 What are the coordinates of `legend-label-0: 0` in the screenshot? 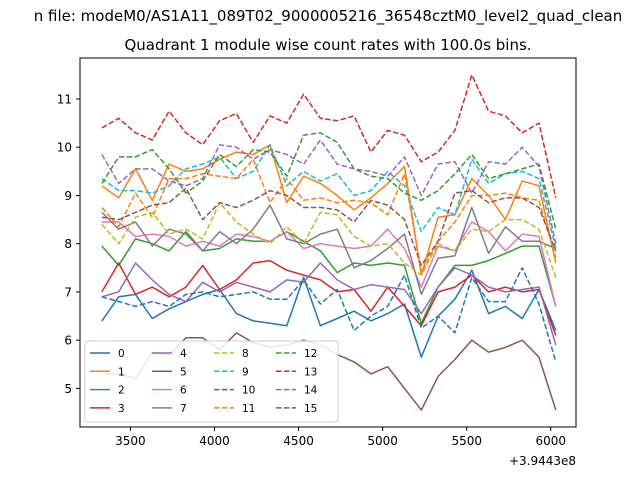 It's located at (121, 354).